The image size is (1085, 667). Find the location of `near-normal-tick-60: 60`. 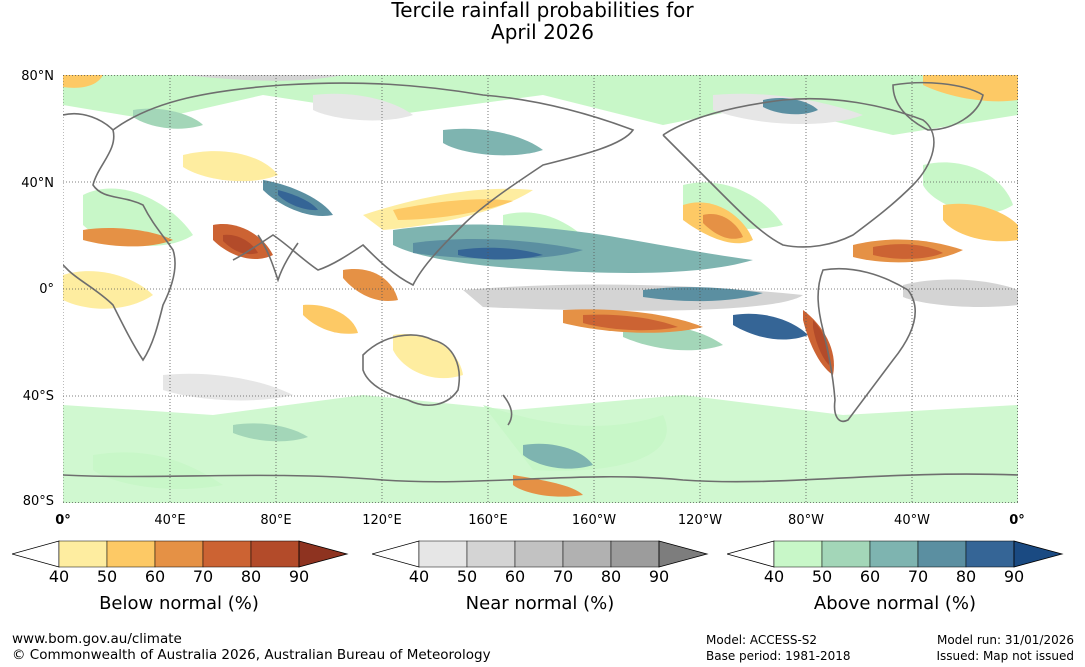

near-normal-tick-60: 60 is located at coordinates (515, 576).